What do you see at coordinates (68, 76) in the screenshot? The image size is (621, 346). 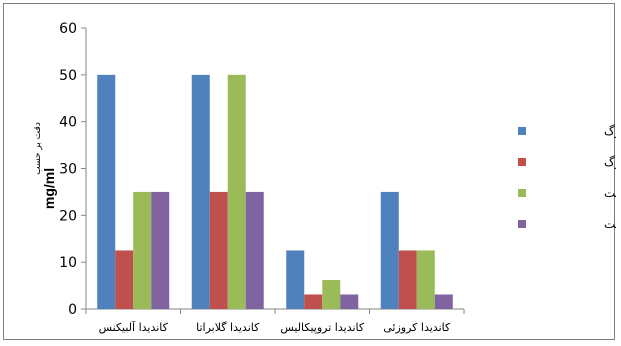 I see `y-tick-label: 50` at bounding box center [68, 76].